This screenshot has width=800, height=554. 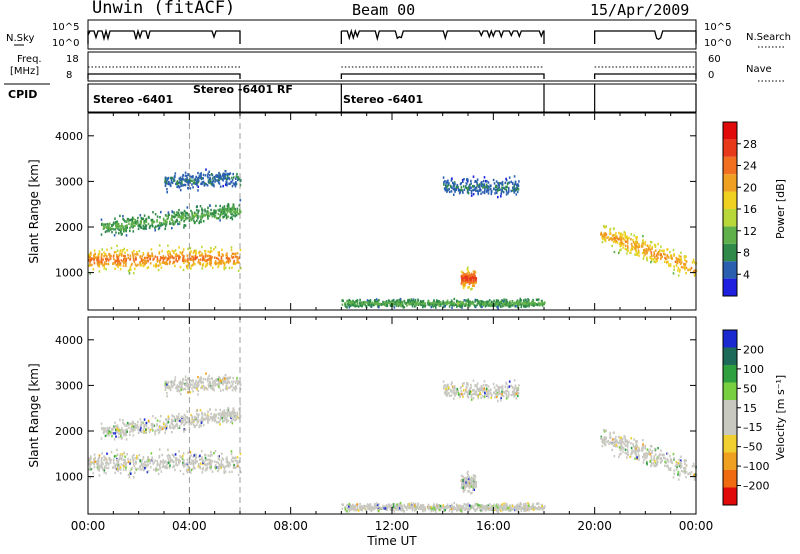 I want to click on station-title: Unwin (fitACF), so click(x=164, y=9).